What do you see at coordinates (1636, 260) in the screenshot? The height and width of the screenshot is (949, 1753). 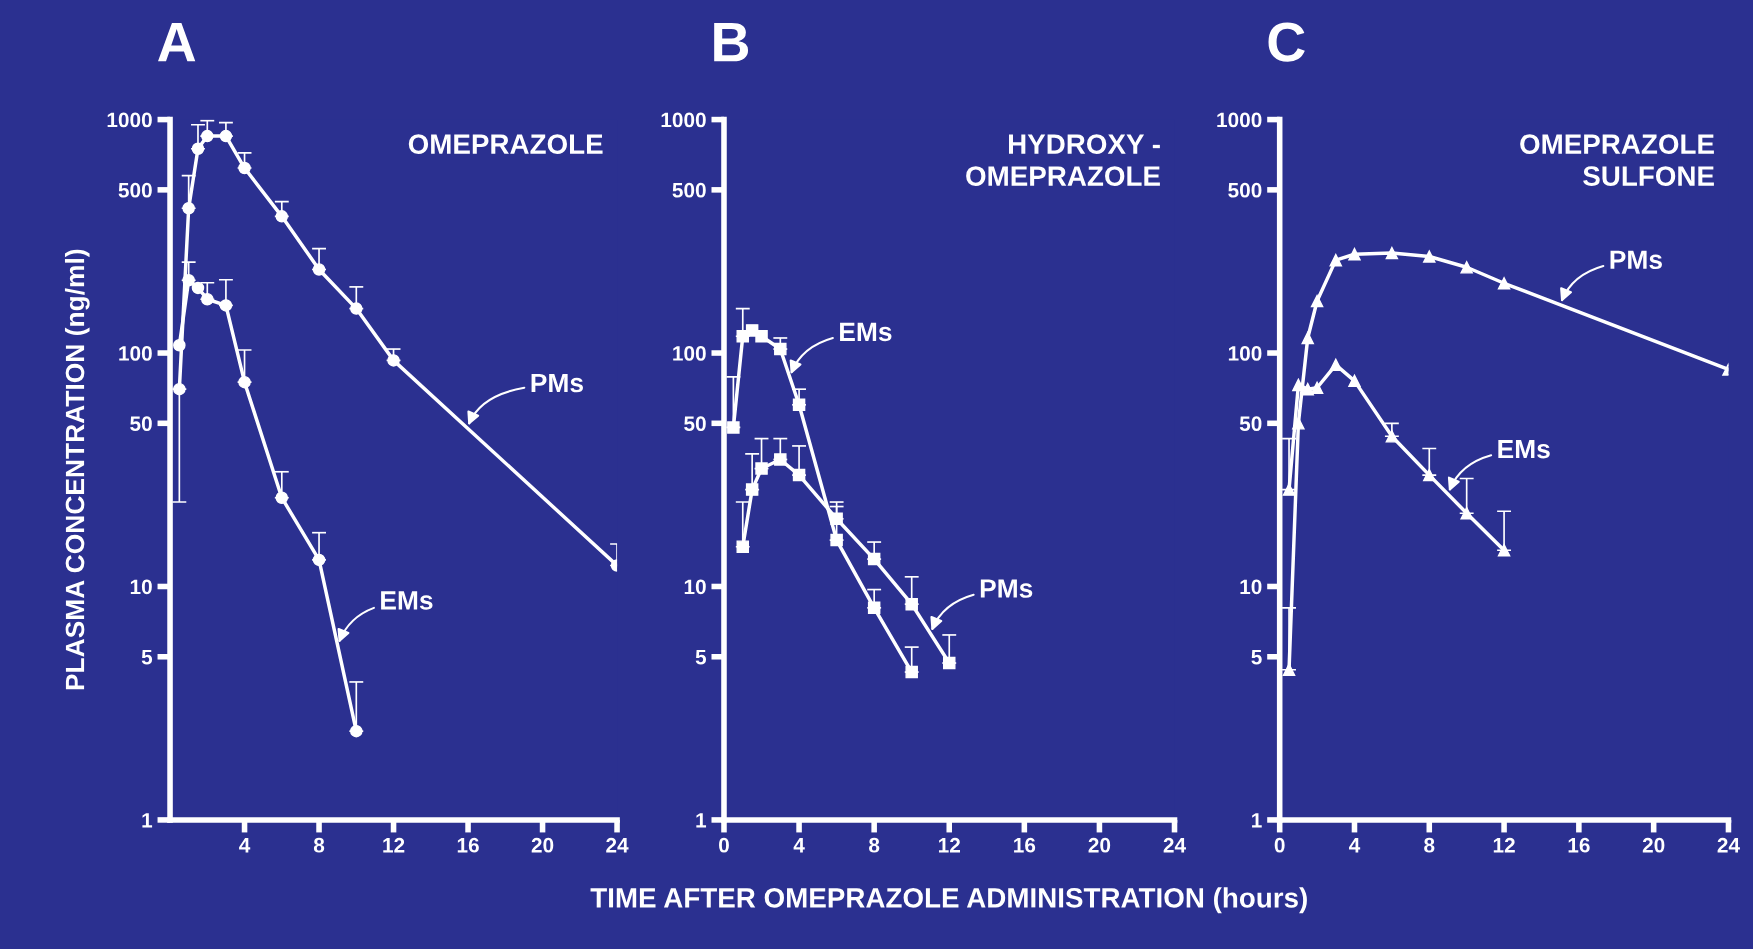 I see `series-label: PMs` at bounding box center [1636, 260].